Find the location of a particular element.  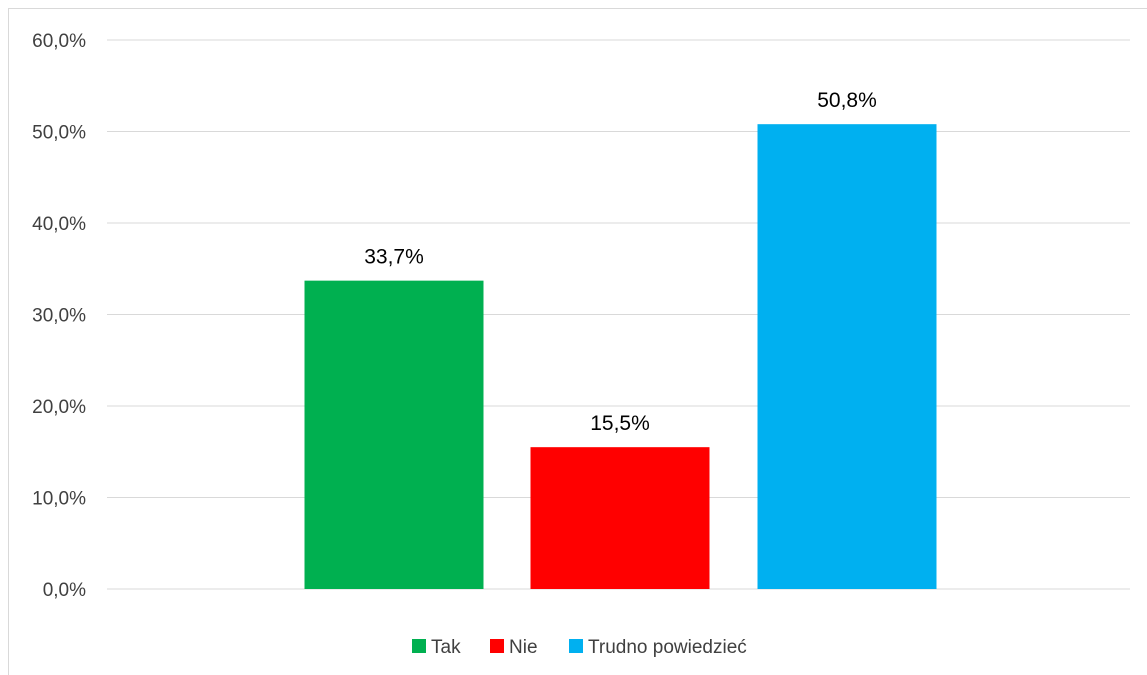

bar-tak is located at coordinates (394, 434).